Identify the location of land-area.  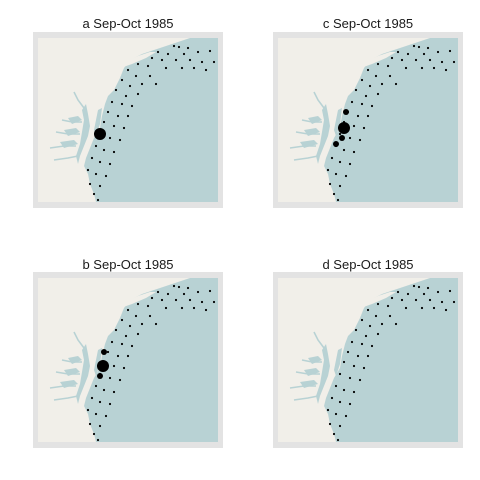
(114, 360).